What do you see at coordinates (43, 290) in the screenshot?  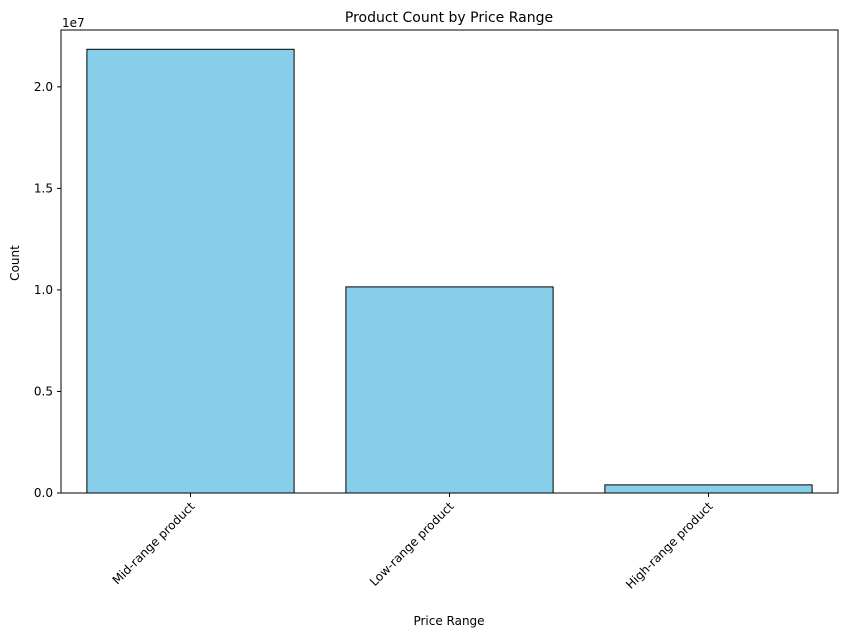 I see `y-tick-label: 1.0` at bounding box center [43, 290].